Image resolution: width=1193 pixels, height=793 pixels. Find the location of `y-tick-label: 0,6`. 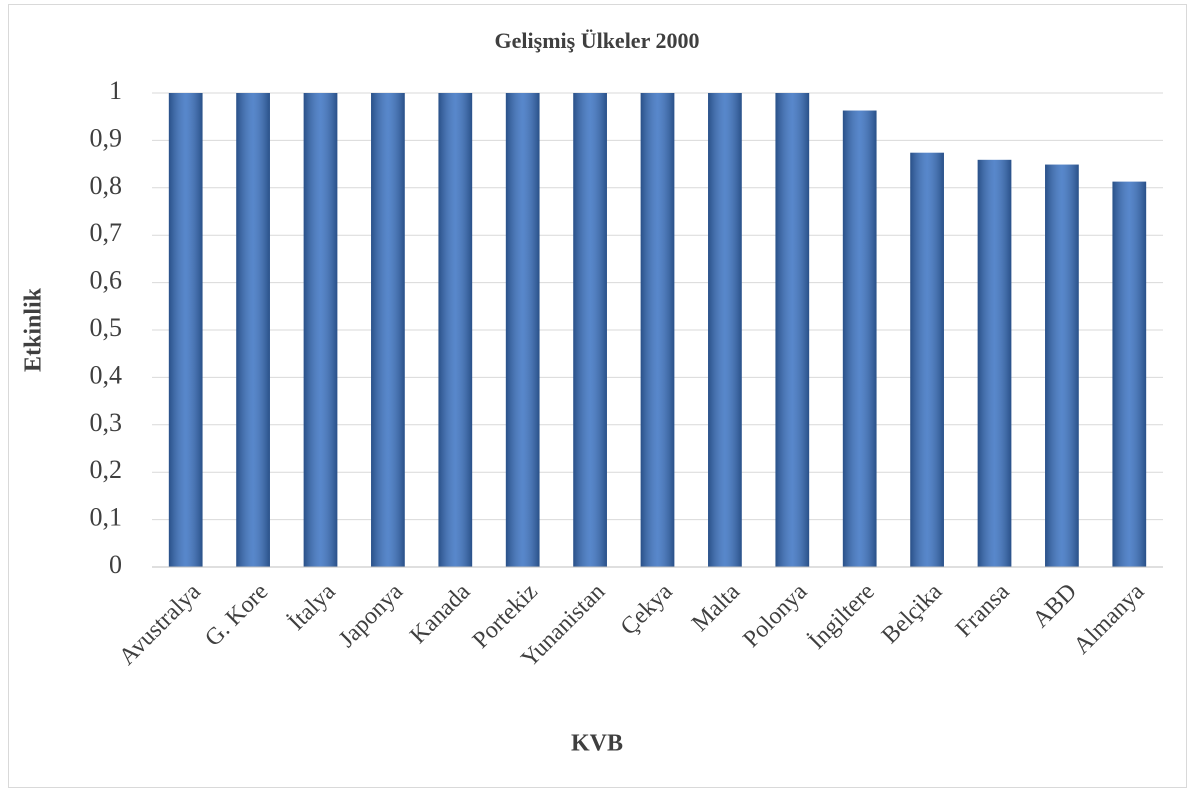

y-tick-label: 0,6 is located at coordinates (106, 280).